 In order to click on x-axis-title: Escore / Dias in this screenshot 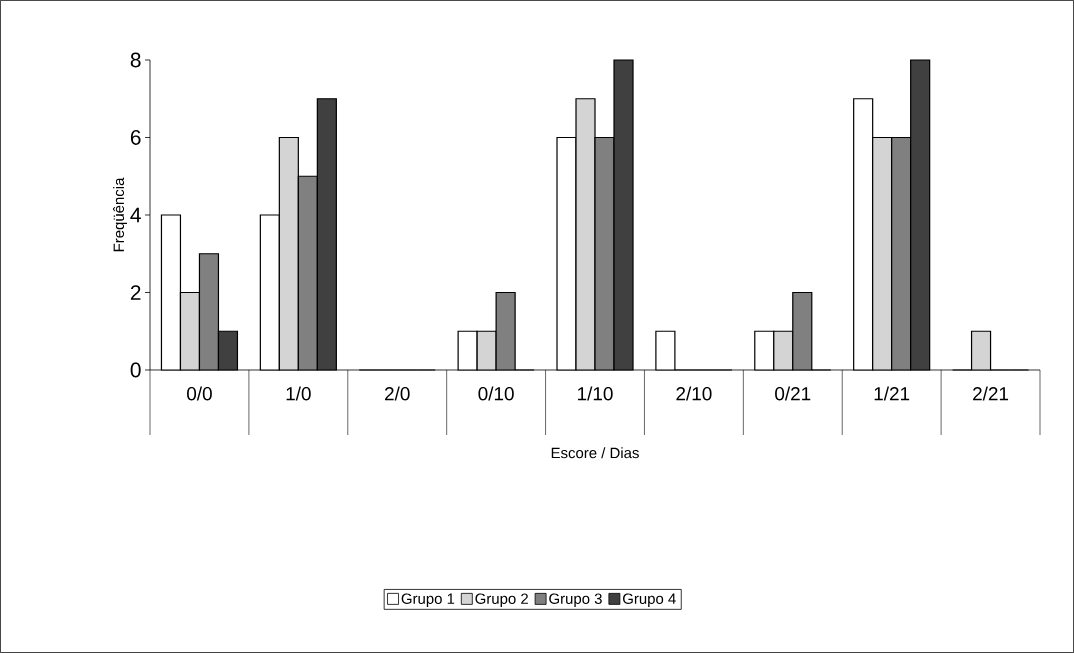, I will do `click(595, 453)`.